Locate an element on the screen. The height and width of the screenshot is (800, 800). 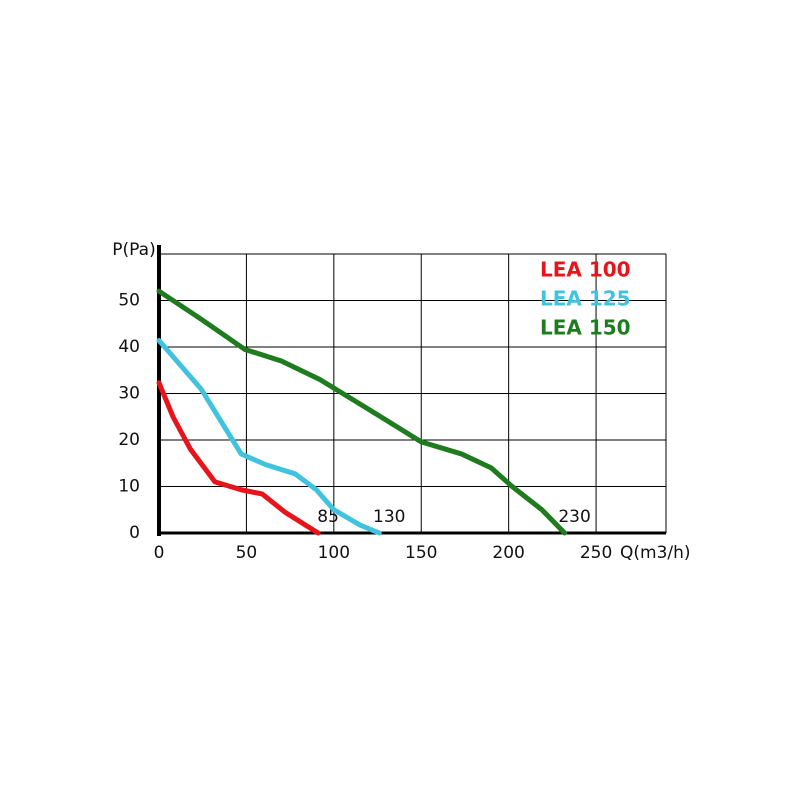
y-axis-label: P(Pa) is located at coordinates (133, 250).